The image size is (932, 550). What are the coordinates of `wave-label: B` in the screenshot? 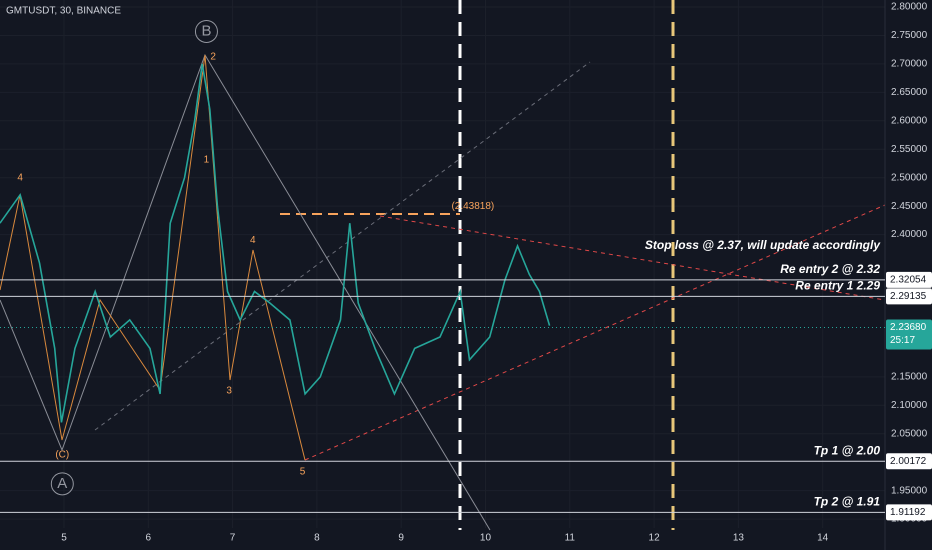 It's located at (206, 30).